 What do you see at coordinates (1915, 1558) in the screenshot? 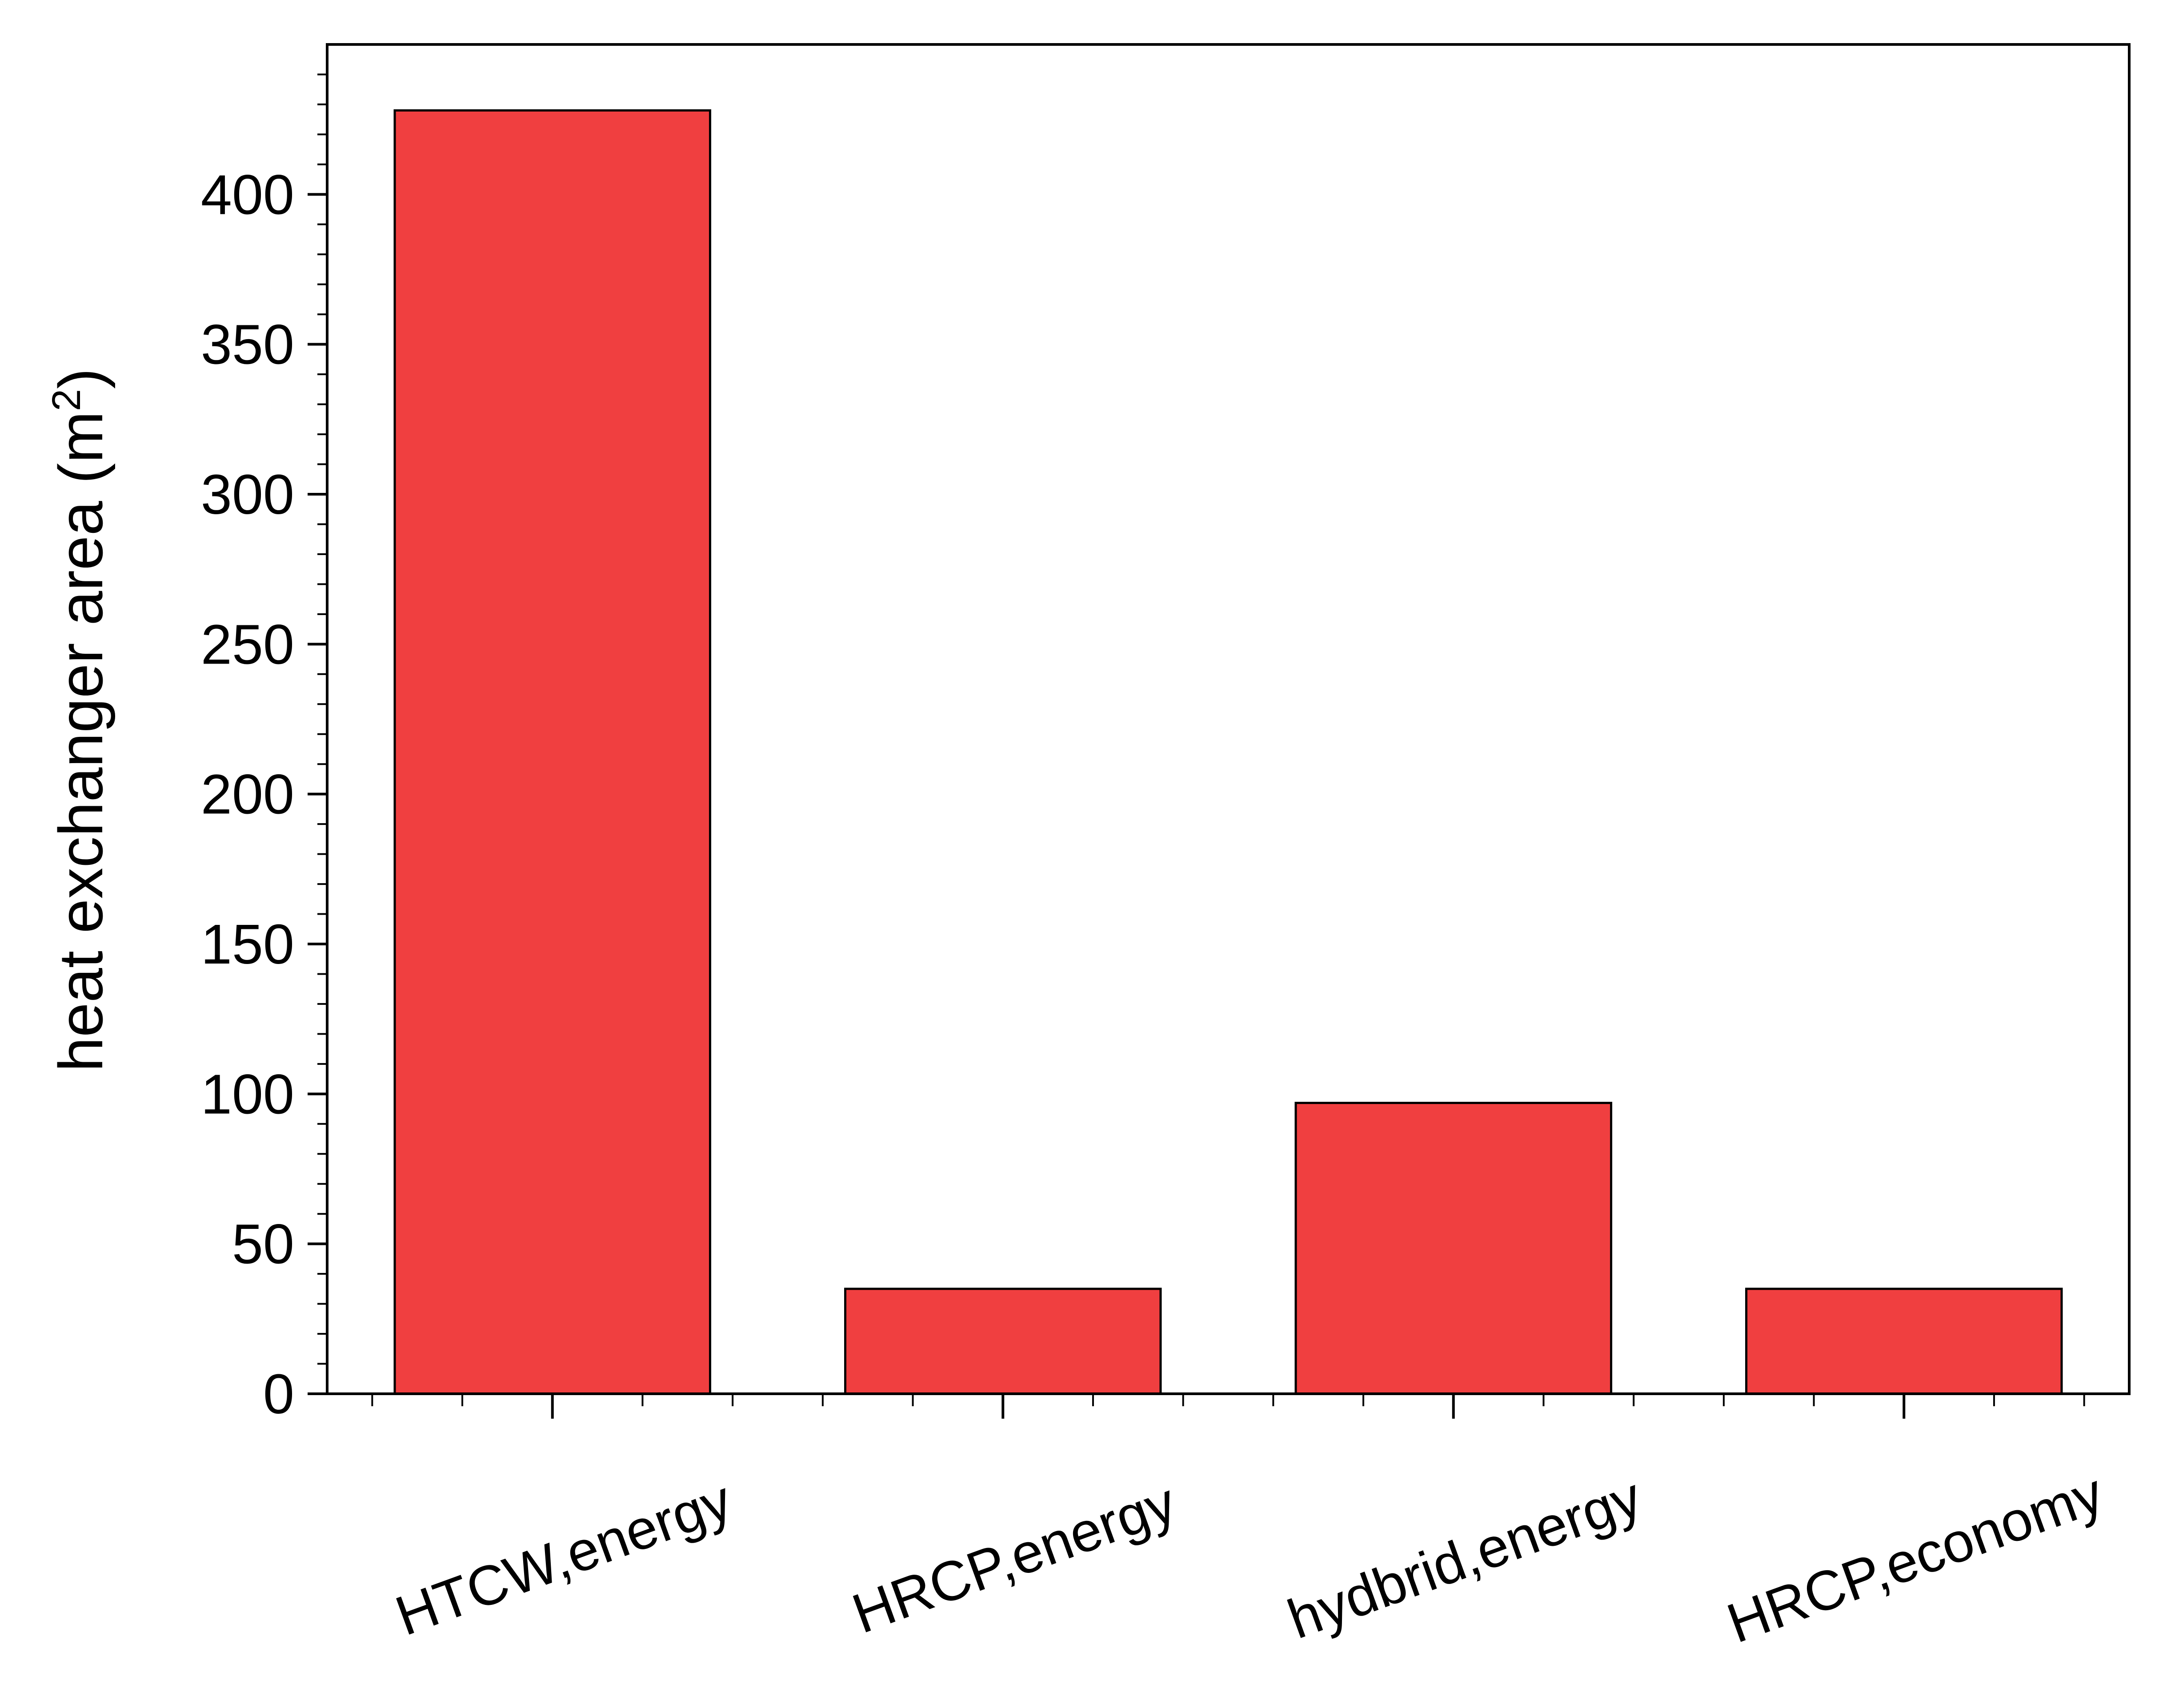
I see `x-tick-label-3: HRCP,economy` at bounding box center [1915, 1558].